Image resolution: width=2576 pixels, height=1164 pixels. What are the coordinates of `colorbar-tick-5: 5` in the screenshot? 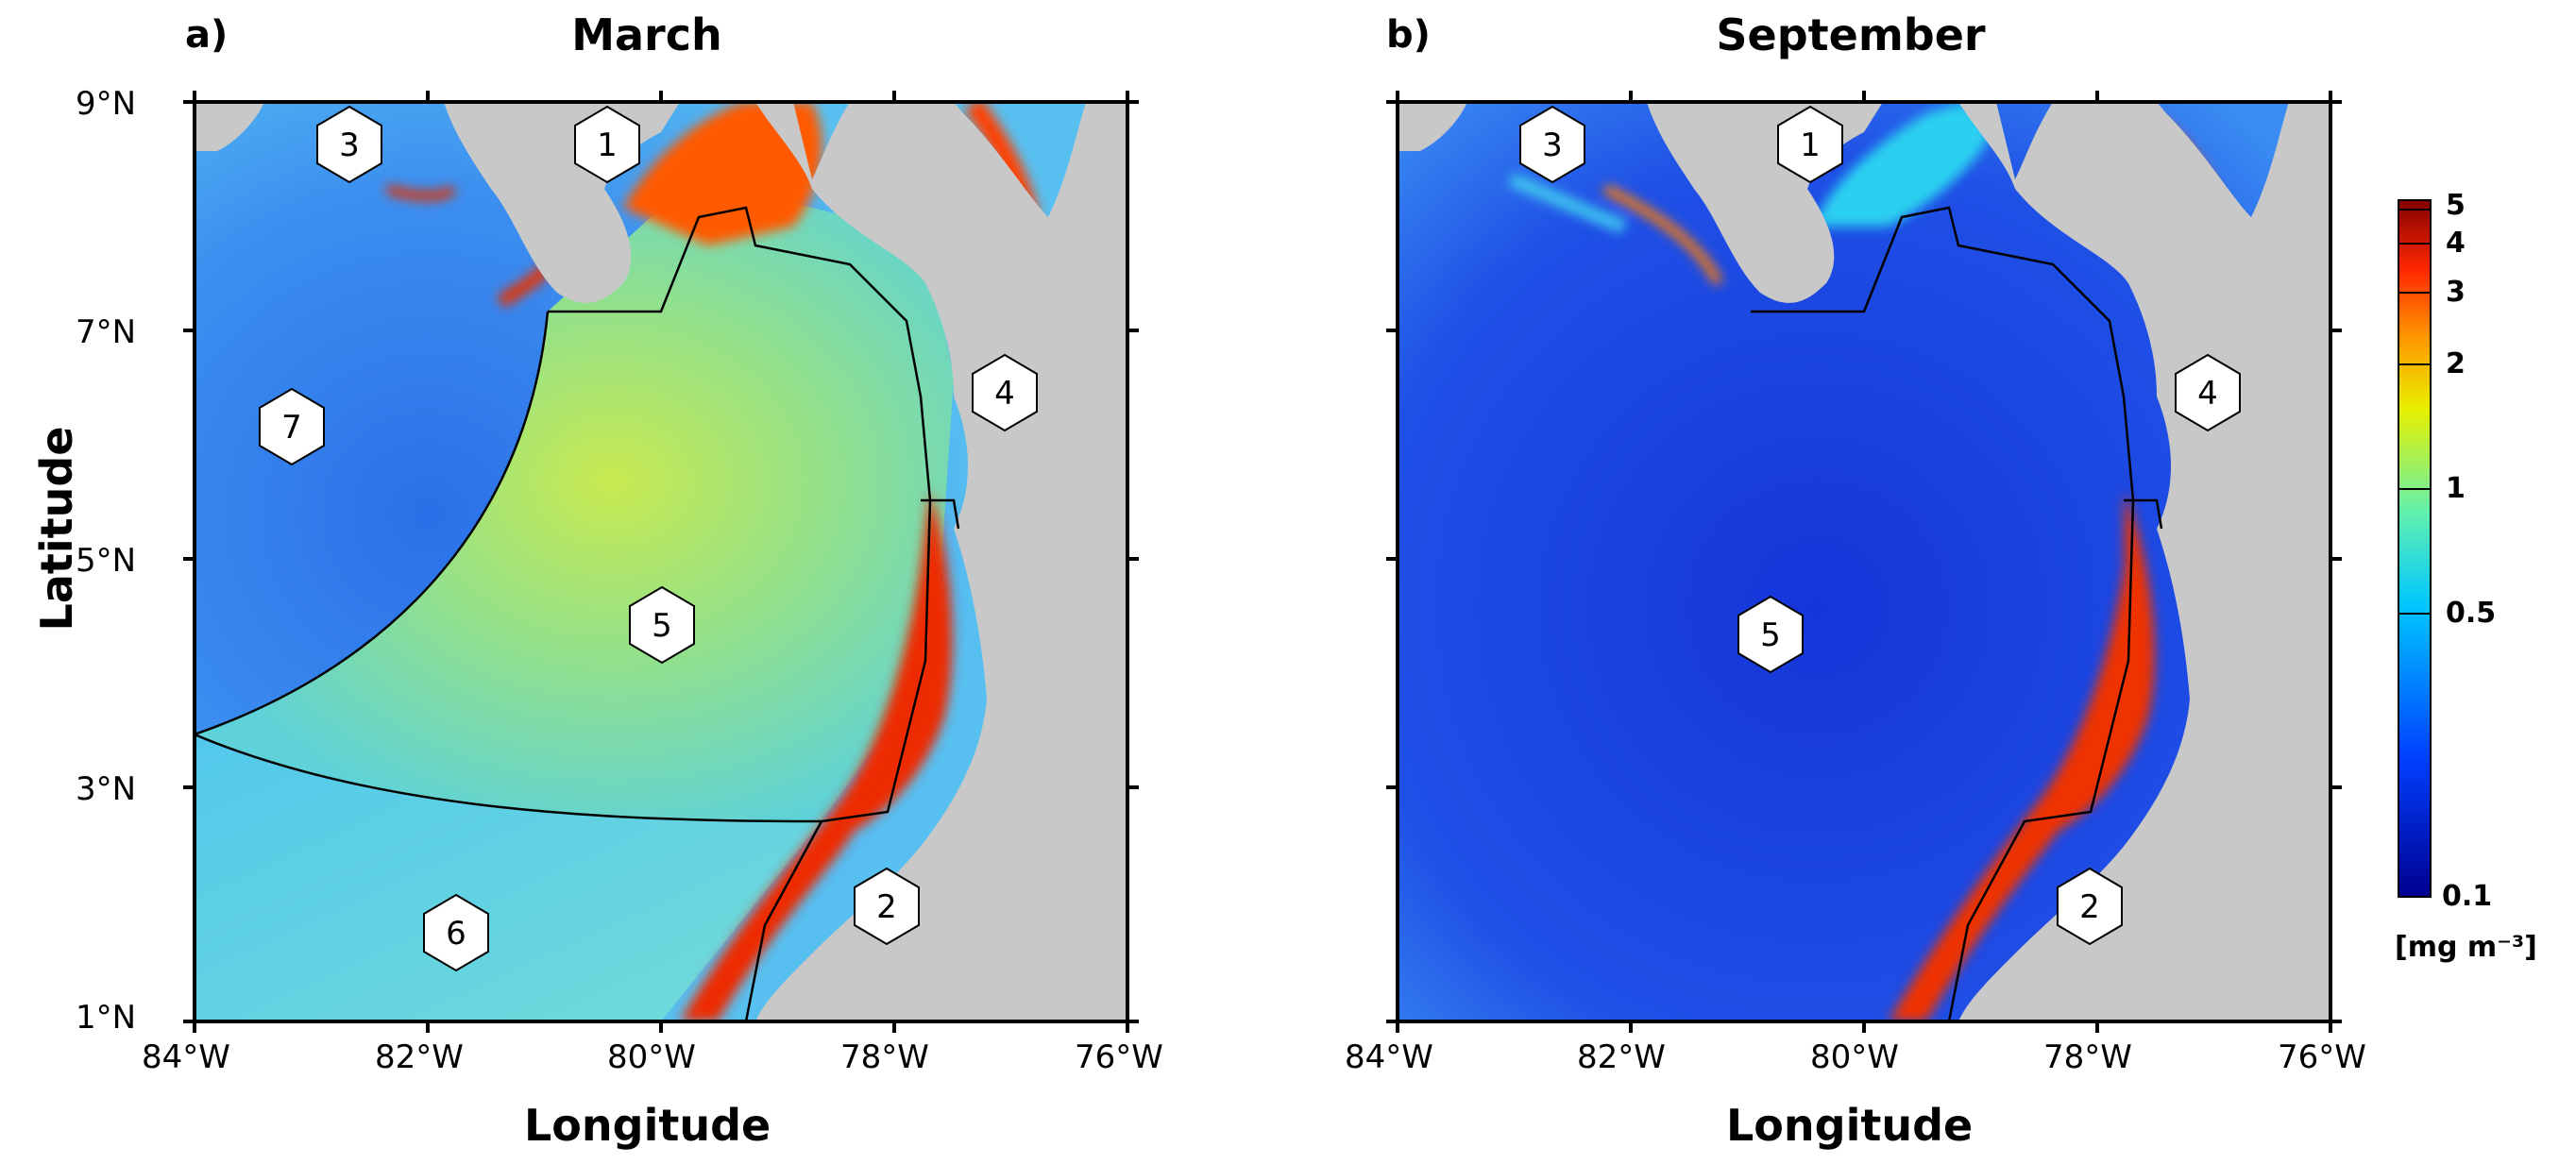 It's located at (2456, 205).